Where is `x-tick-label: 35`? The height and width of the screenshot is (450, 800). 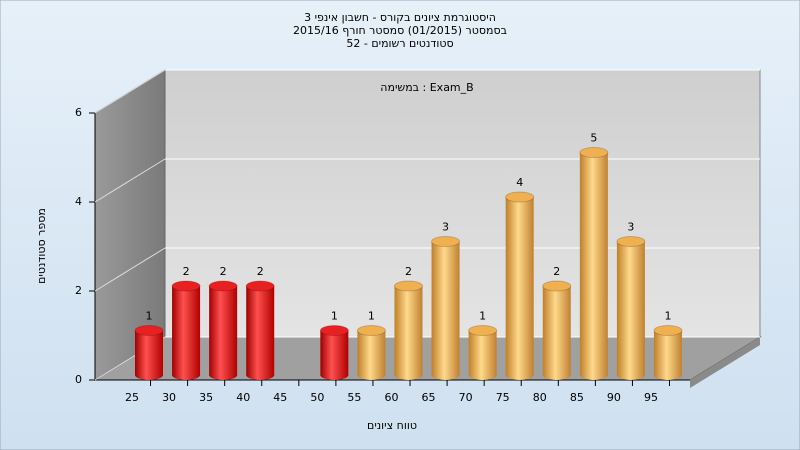
x-tick-label: 35 is located at coordinates (206, 397).